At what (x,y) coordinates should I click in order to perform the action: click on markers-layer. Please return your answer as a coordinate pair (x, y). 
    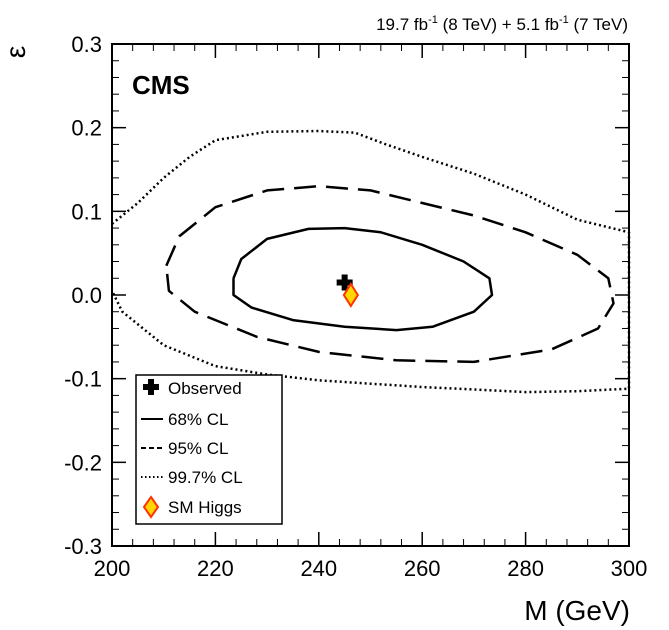
    Looking at the image, I should click on (348, 291).